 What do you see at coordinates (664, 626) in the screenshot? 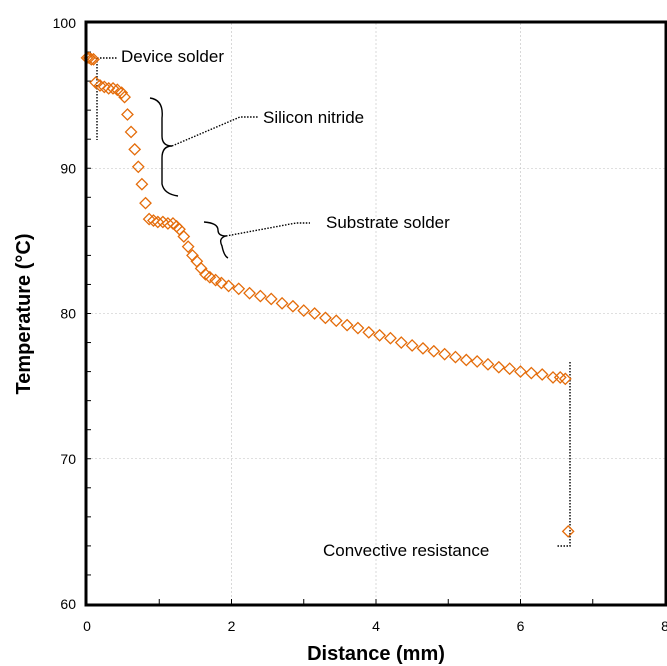
I see `x-tick-label: 8` at bounding box center [664, 626].